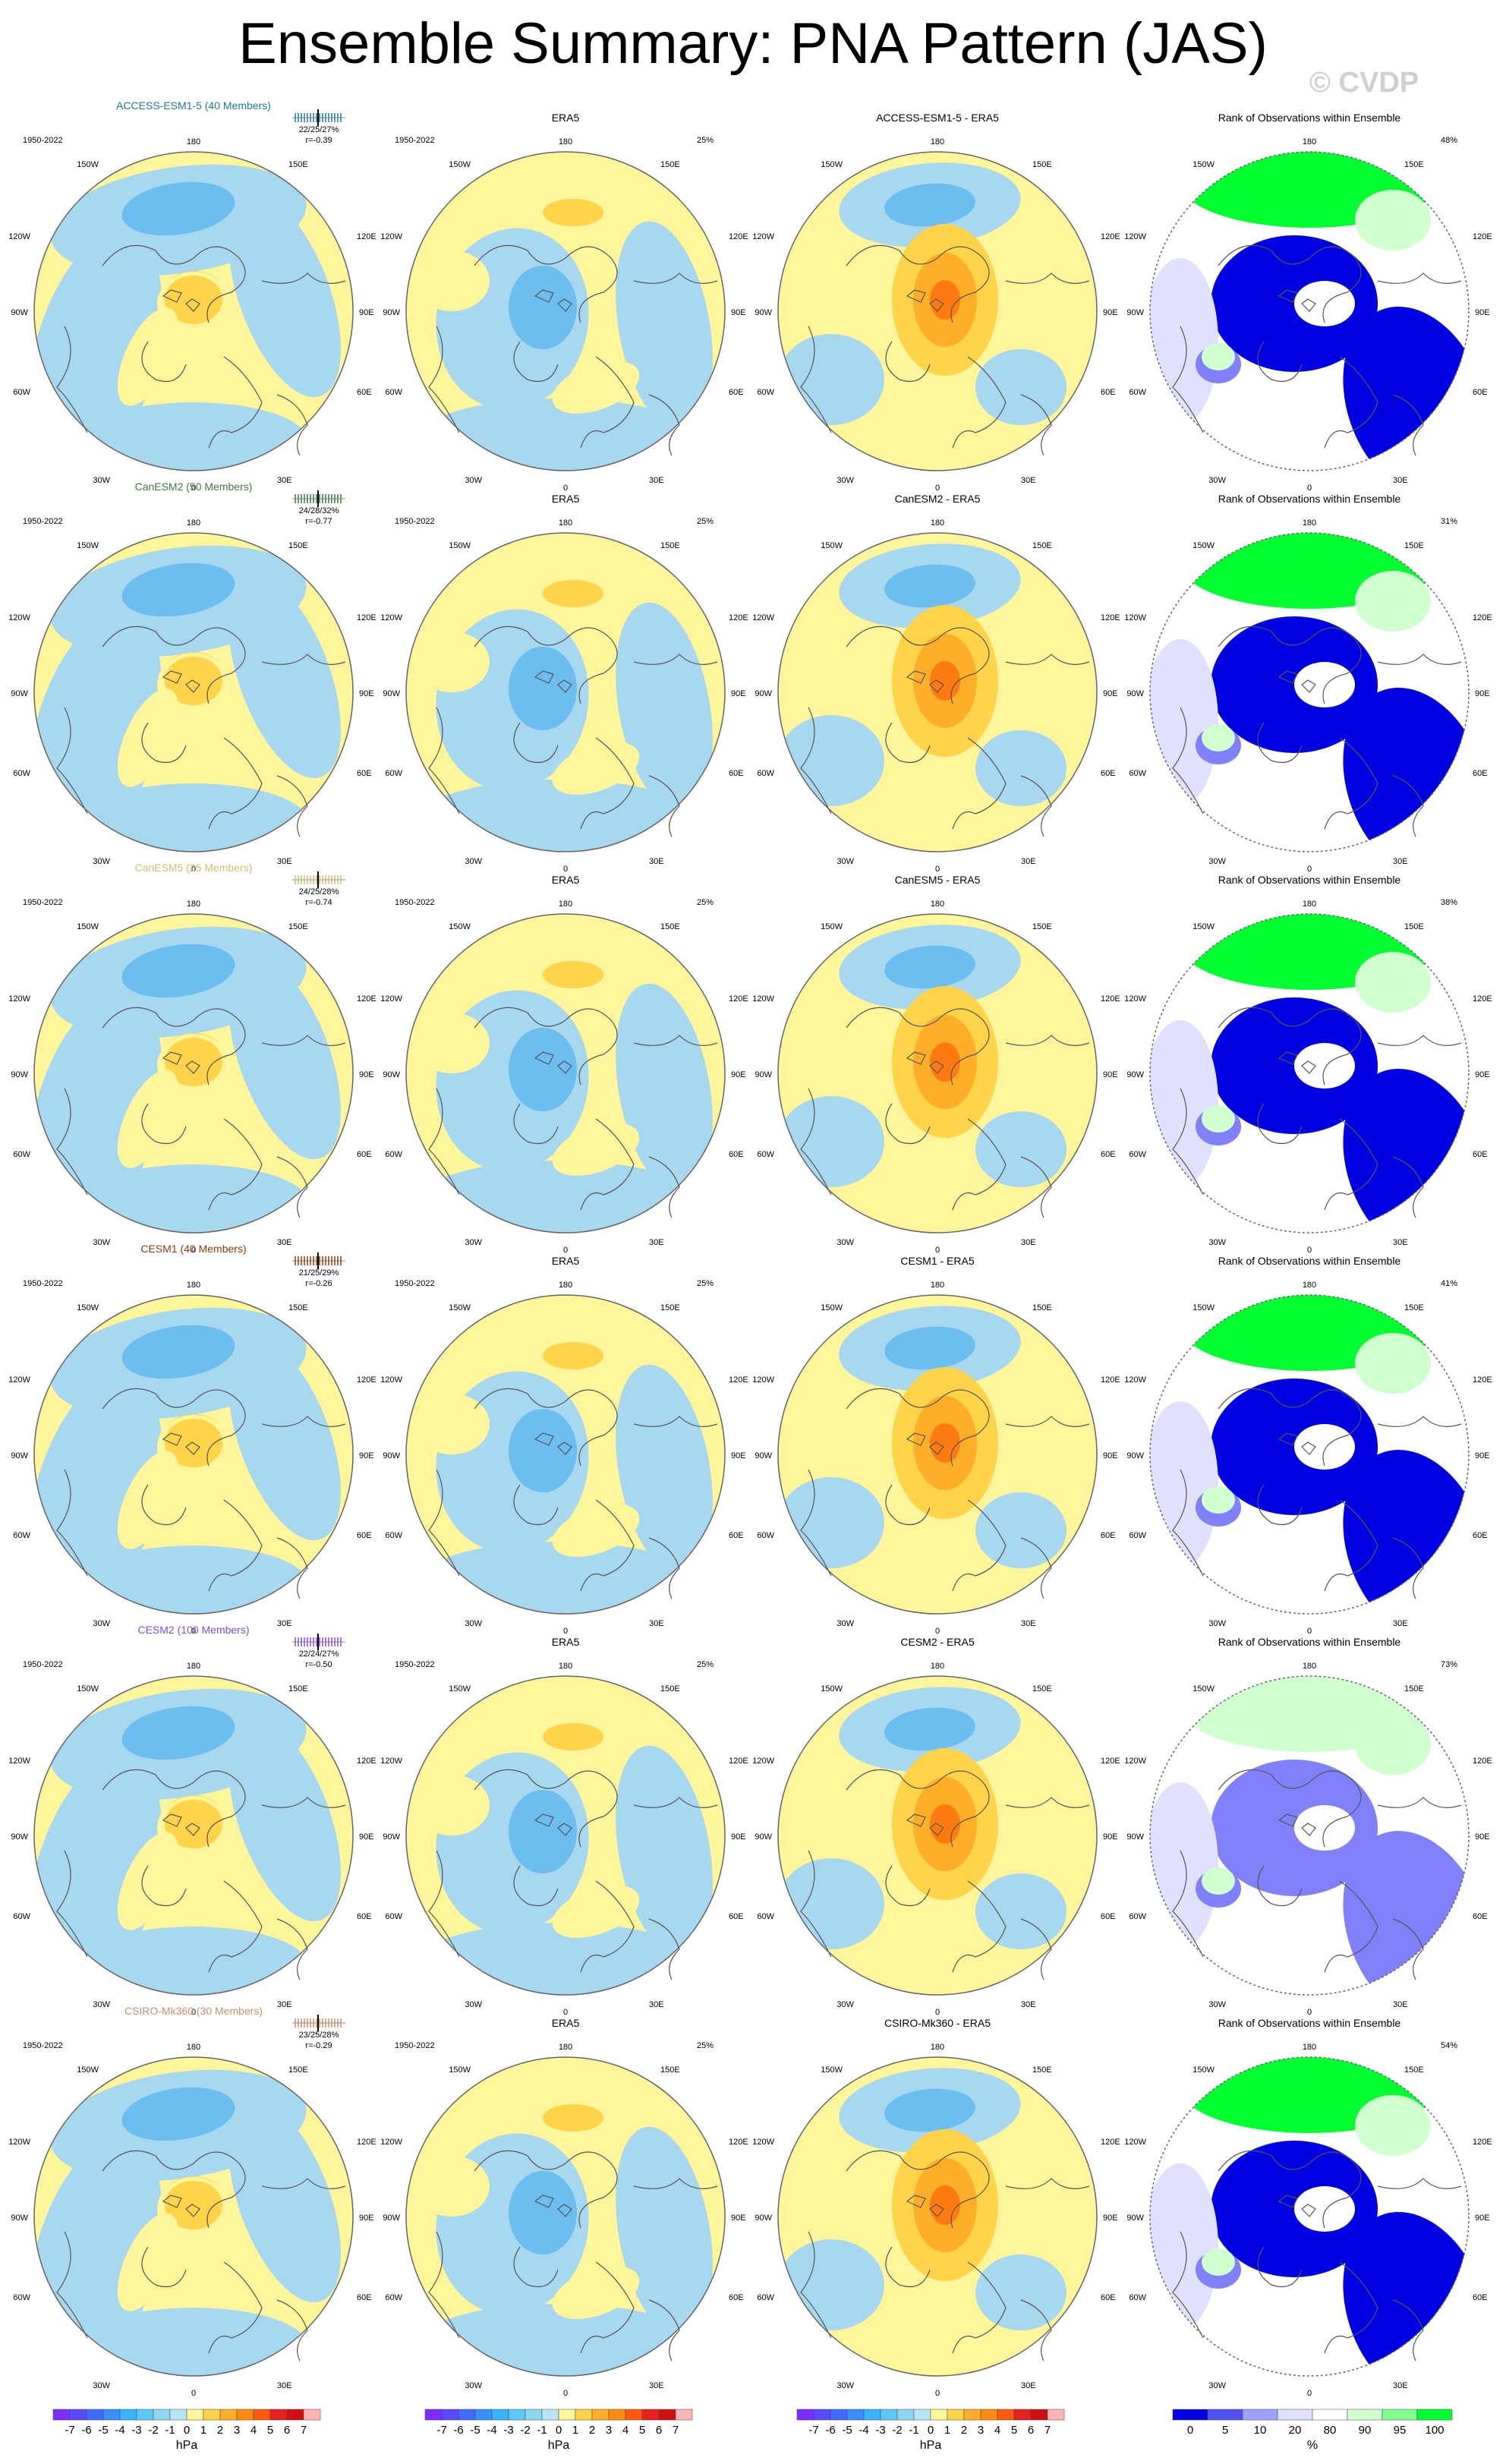  What do you see at coordinates (937, 1261) in the screenshot?
I see `difference-title: CESM1 - ERA5` at bounding box center [937, 1261].